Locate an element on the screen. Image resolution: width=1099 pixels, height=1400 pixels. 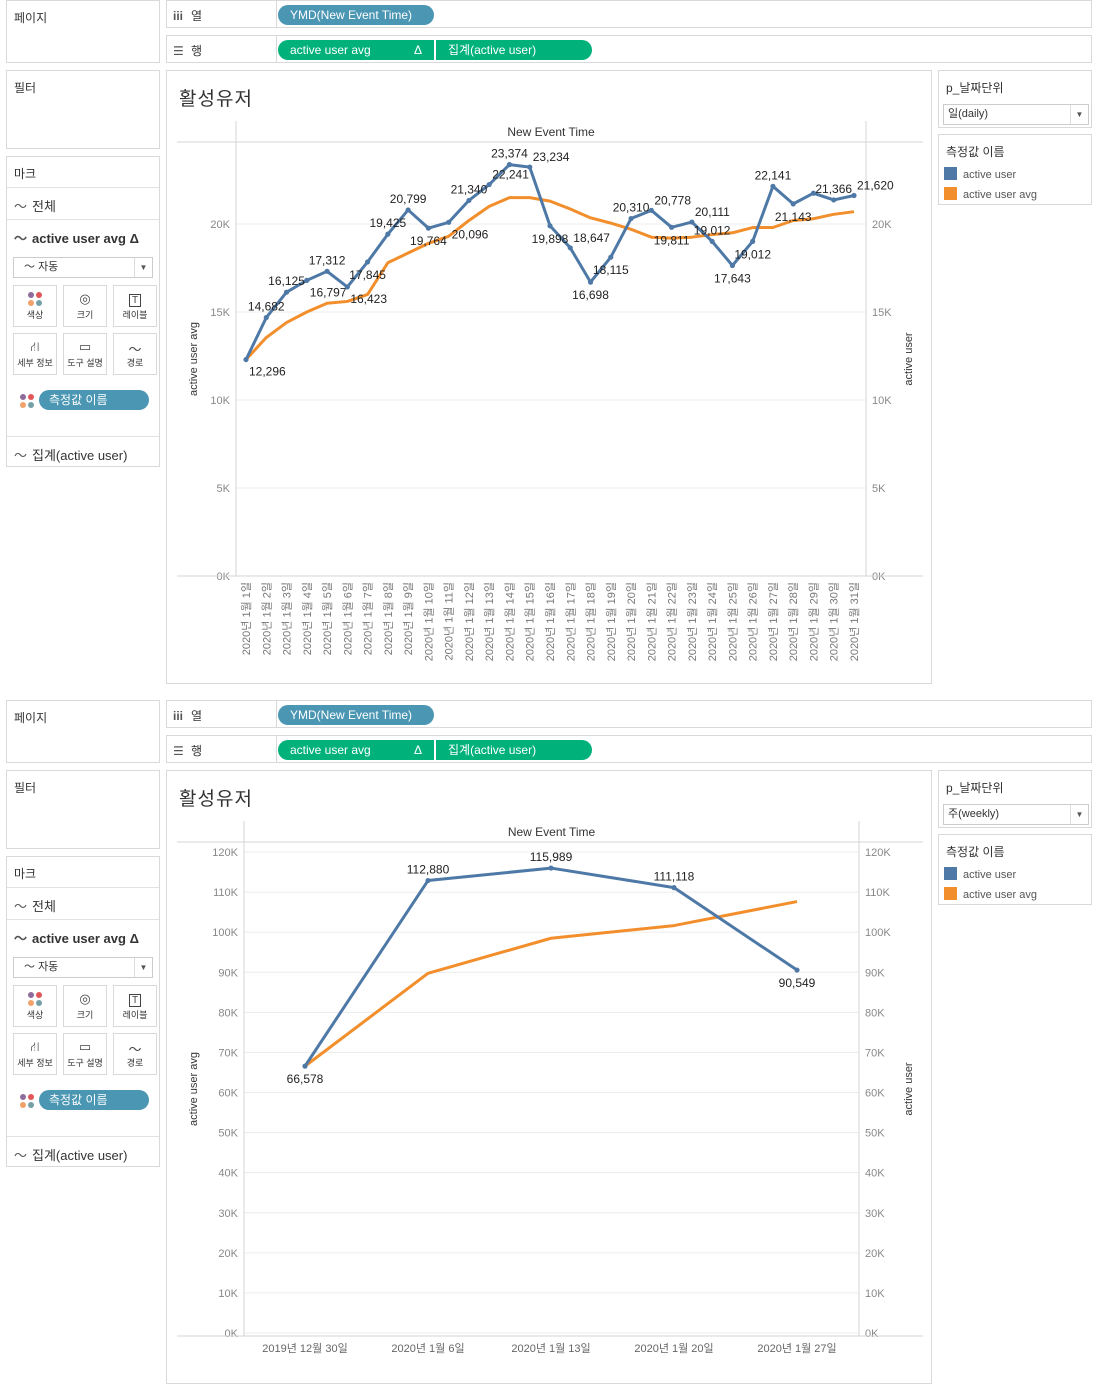
data-label: 111,118 is located at coordinates (674, 877).